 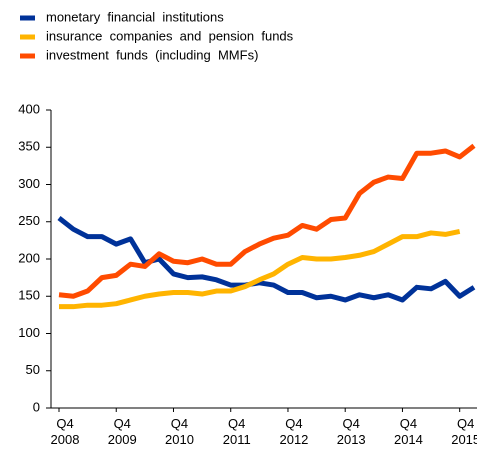 I want to click on y-tick-label: 150, so click(x=29, y=295).